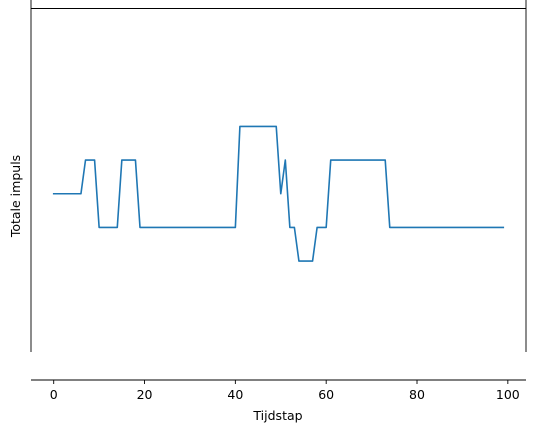 The image size is (535, 432). I want to click on y-axis-label: Totale impuls, so click(15, 196).